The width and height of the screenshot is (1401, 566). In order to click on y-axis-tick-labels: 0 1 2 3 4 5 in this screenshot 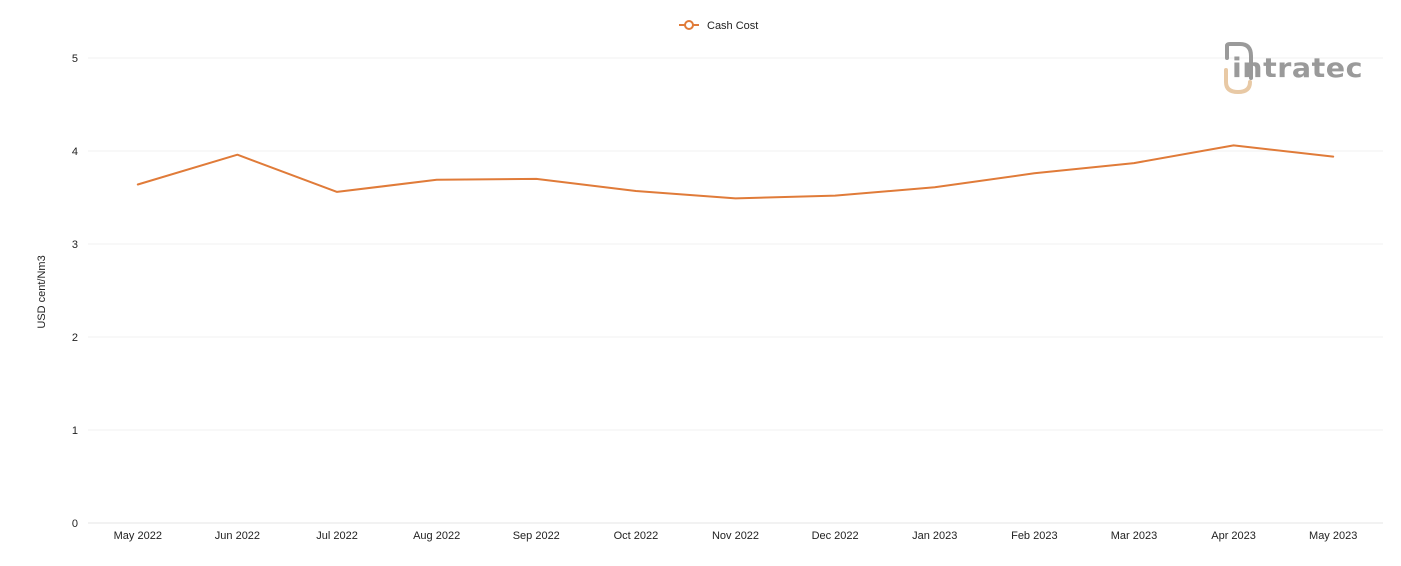, I will do `click(75, 291)`.